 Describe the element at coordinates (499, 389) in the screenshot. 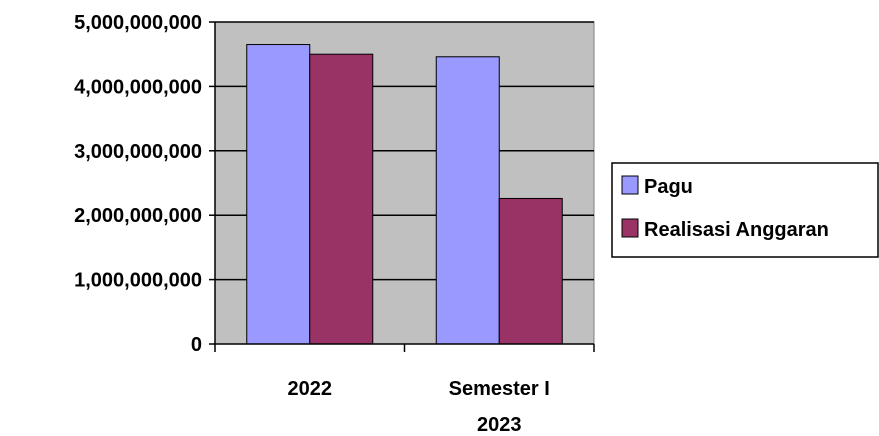

I see `x-category-label: Semester I` at that location.